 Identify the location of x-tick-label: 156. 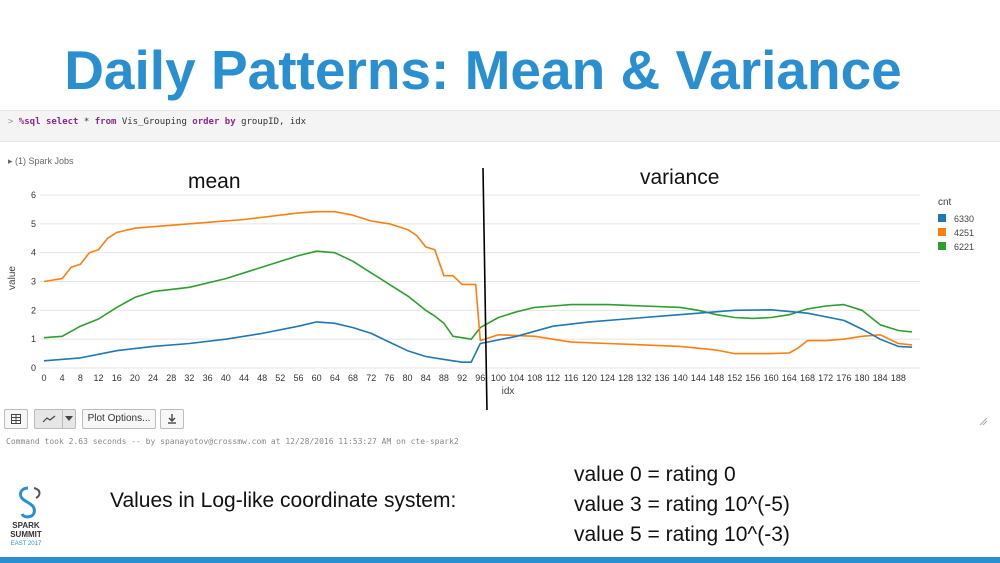
(752, 378).